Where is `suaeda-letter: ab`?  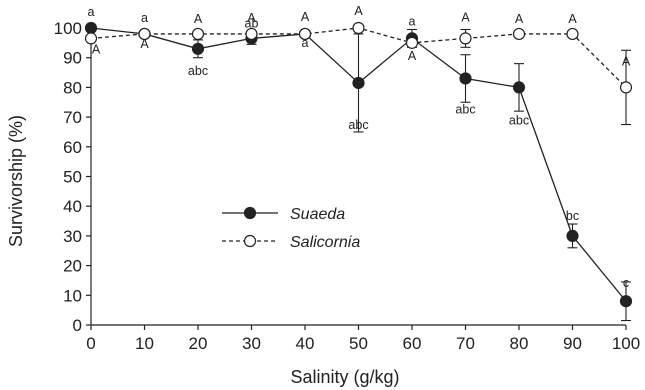 suaeda-letter: ab is located at coordinates (252, 23).